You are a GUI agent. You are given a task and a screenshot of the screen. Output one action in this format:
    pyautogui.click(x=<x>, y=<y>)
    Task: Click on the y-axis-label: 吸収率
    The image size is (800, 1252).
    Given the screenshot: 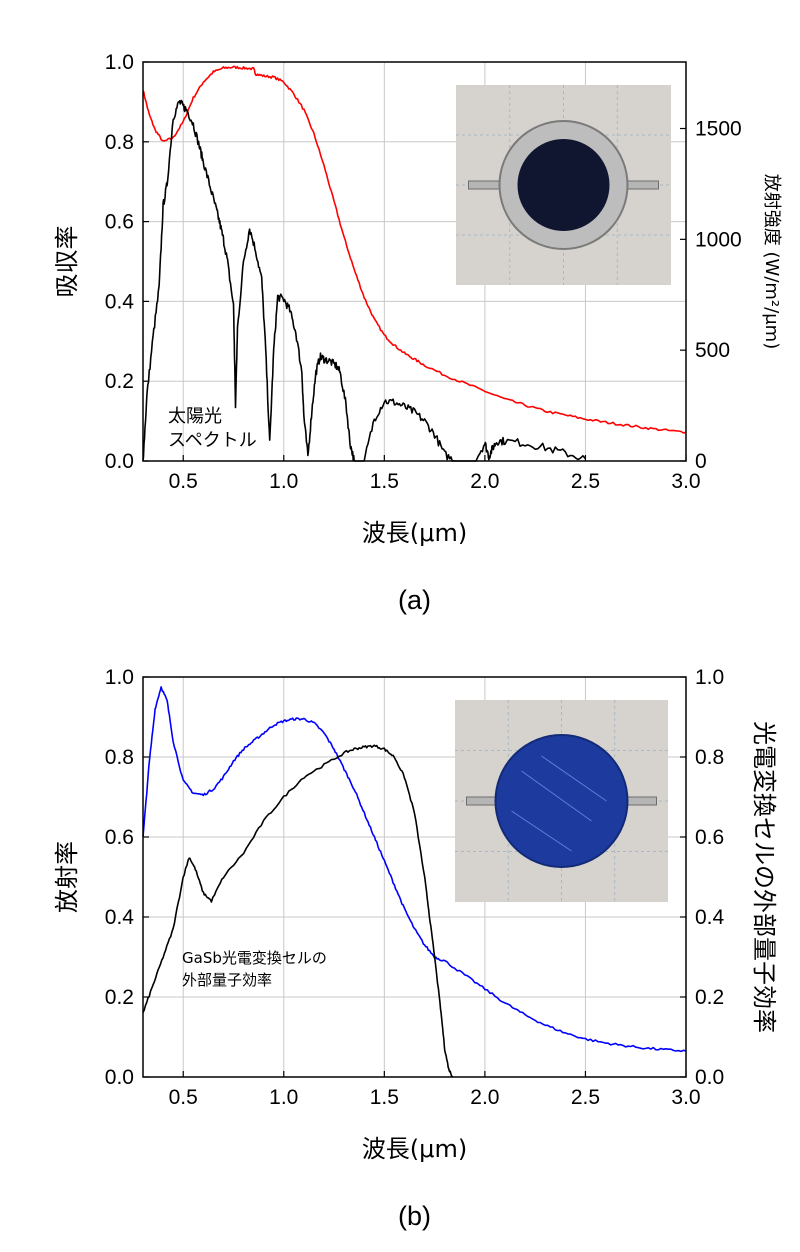 What is the action you would take?
    pyautogui.click(x=67, y=262)
    